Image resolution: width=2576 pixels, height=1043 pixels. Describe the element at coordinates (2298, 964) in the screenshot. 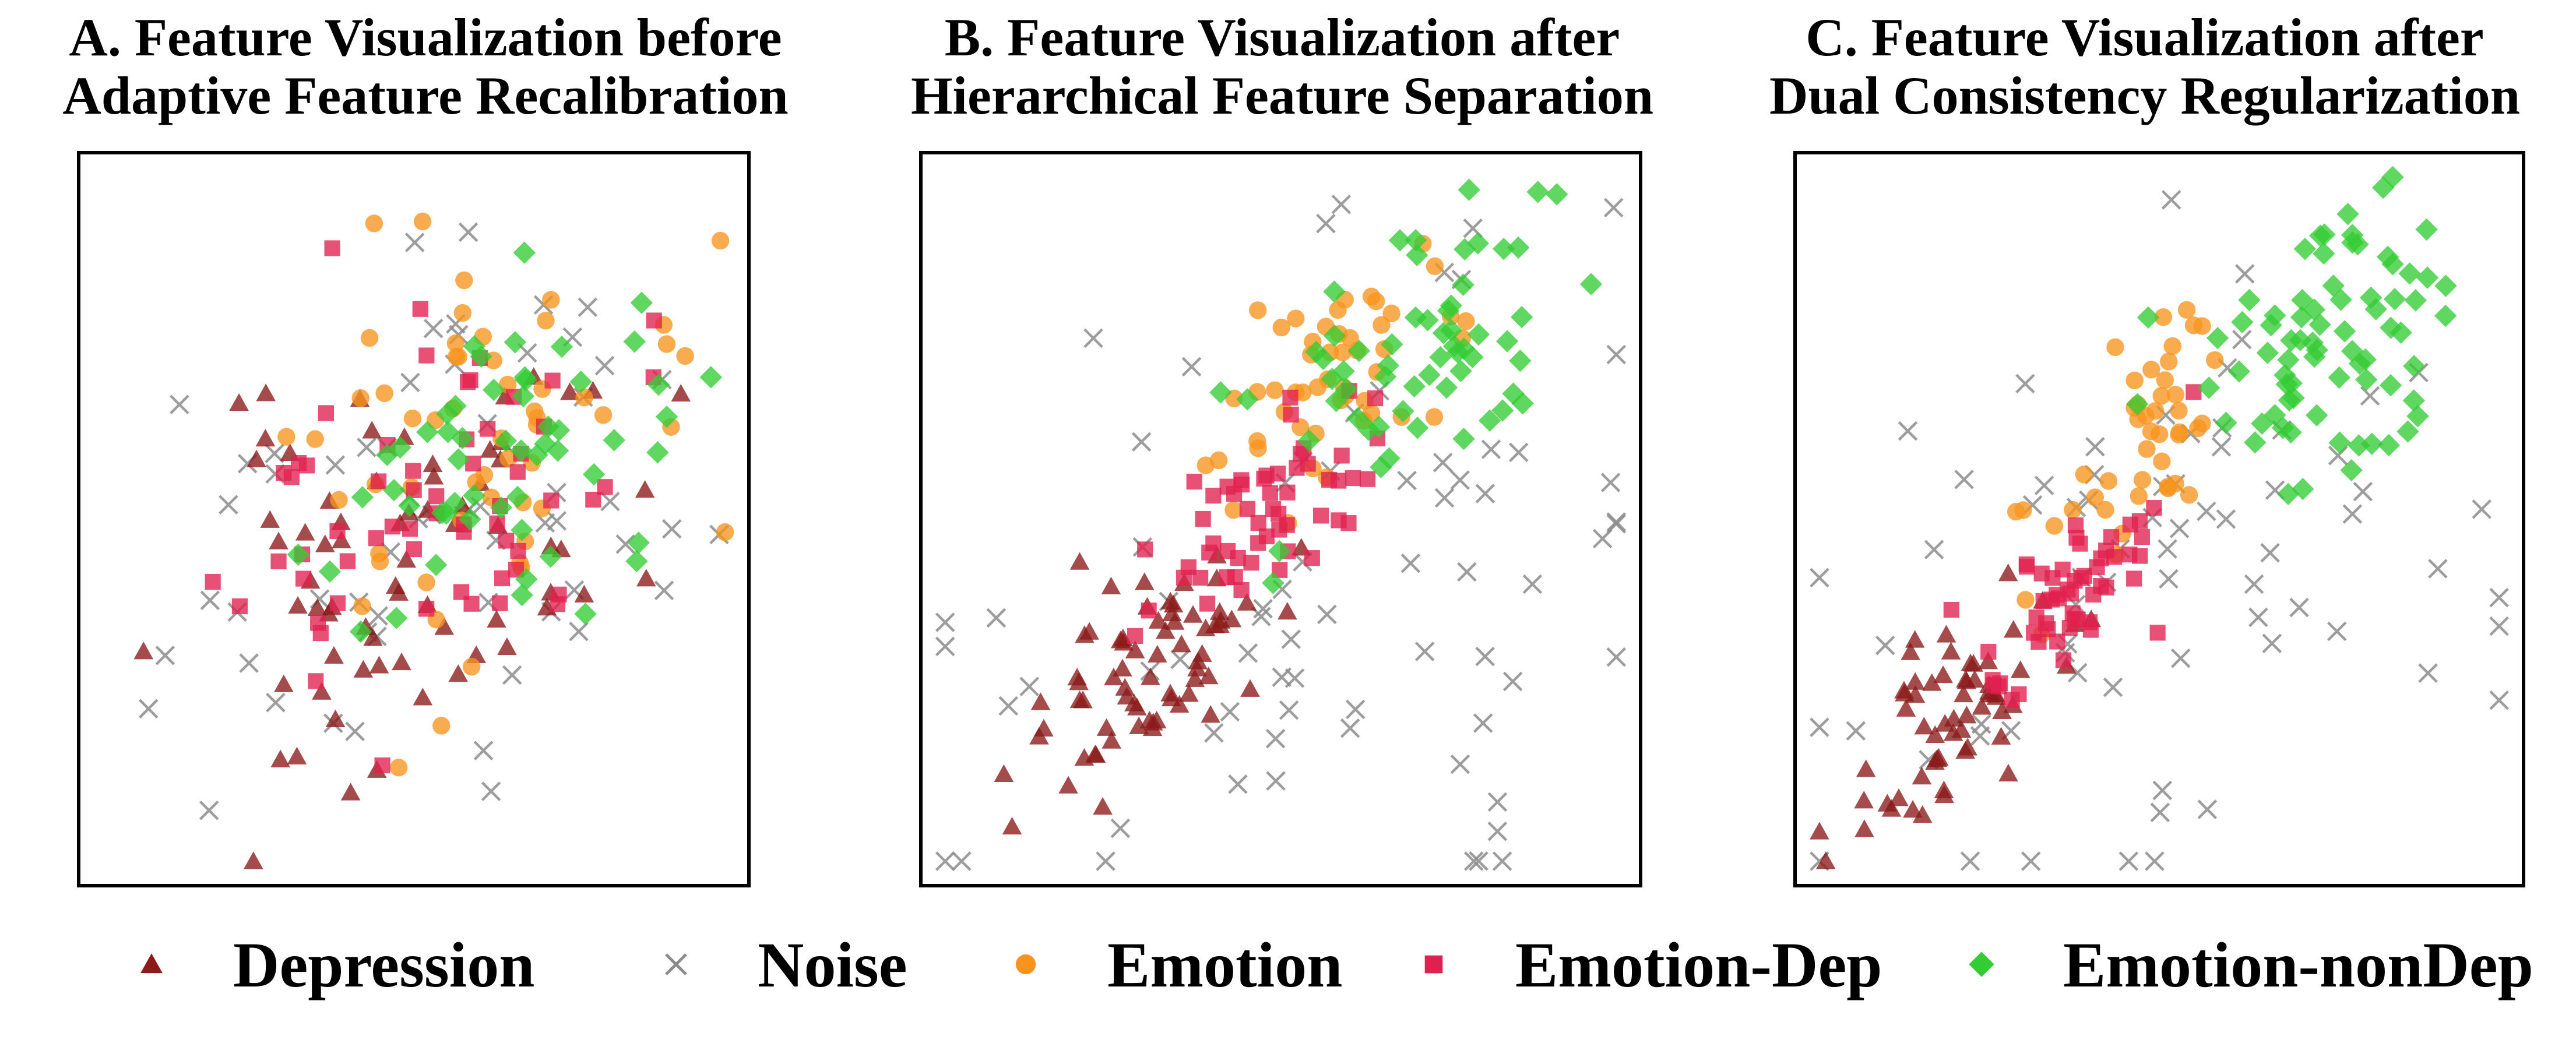

I see `legend-label-emotion-nondep: Emotion-nonDep` at that location.